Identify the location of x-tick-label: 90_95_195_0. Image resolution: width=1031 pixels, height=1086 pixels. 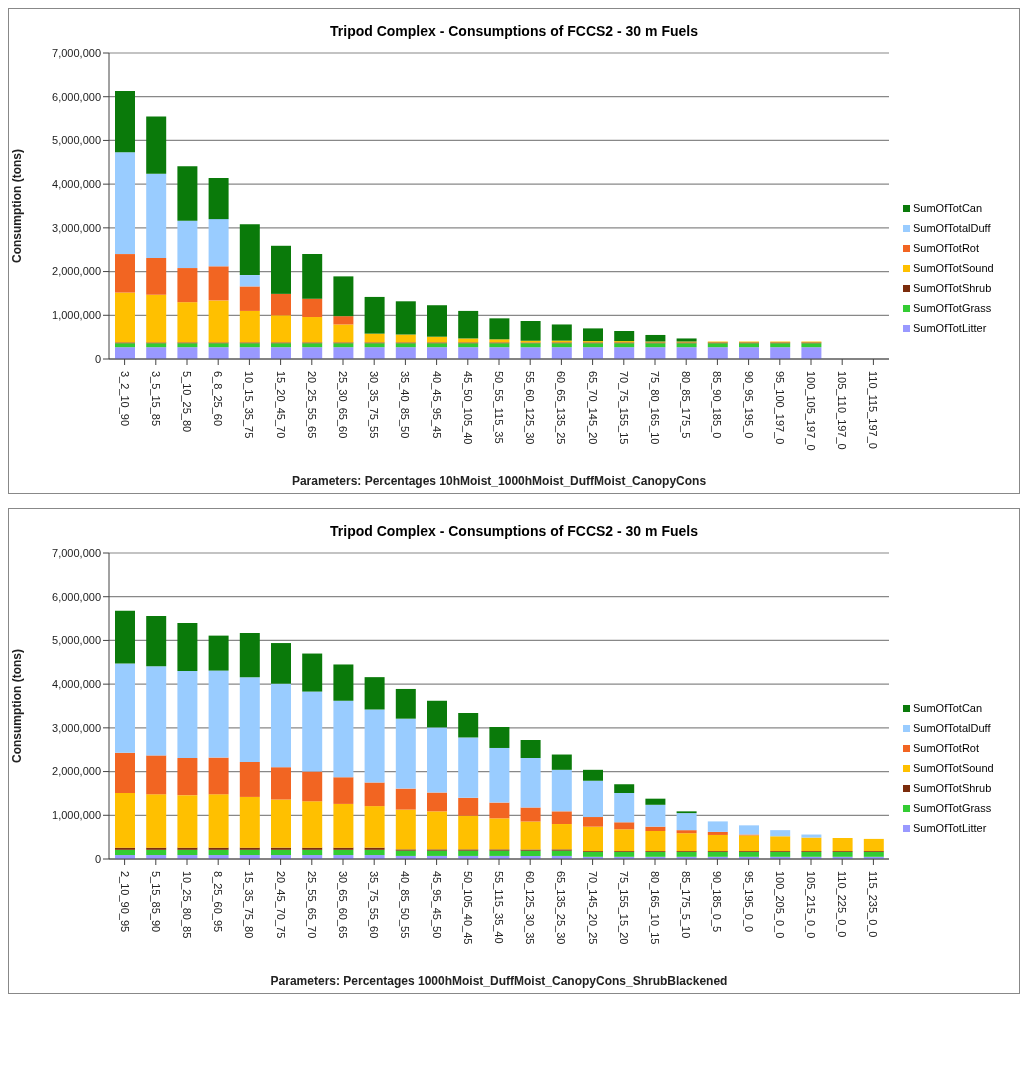
(748, 405).